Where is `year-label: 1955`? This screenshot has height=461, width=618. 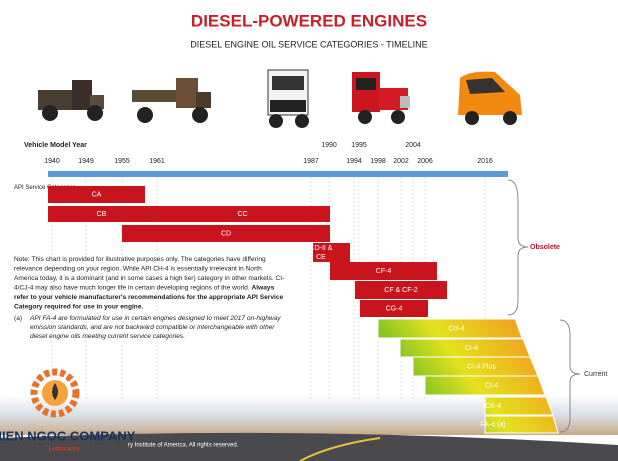 year-label: 1955 is located at coordinates (122, 161).